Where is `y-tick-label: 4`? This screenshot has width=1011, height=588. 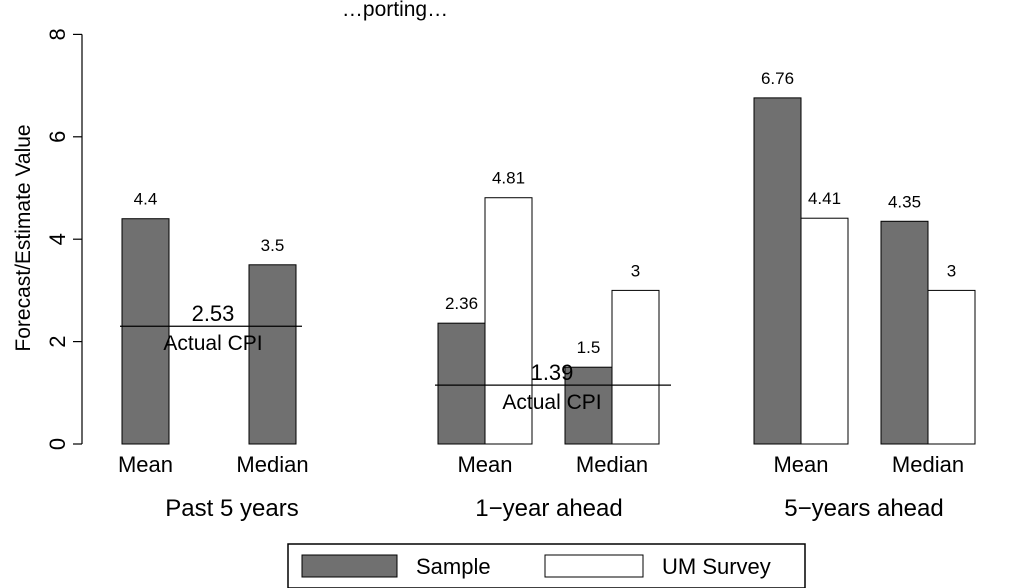 y-tick-label: 4 is located at coordinates (57, 239).